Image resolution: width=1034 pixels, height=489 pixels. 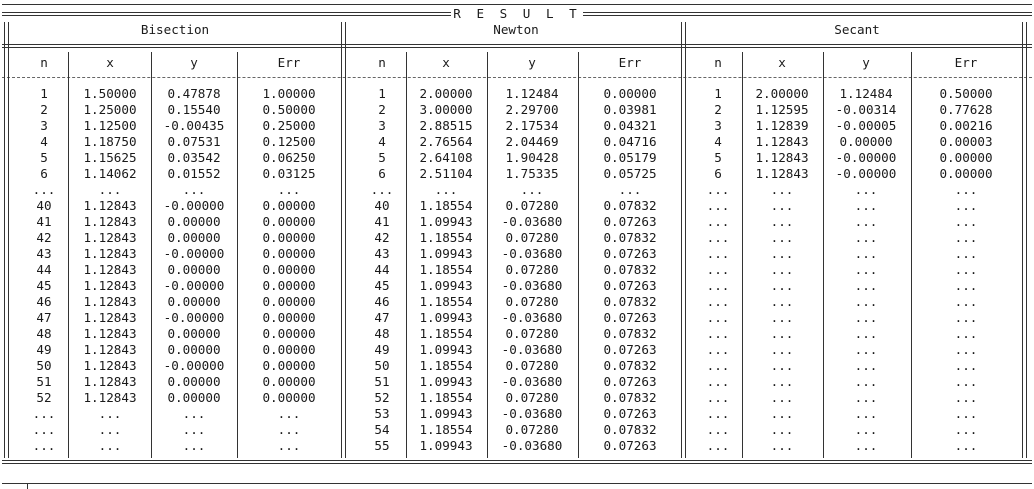 What do you see at coordinates (517, 13) in the screenshot?
I see `result-title-text: R E S U L T` at bounding box center [517, 13].